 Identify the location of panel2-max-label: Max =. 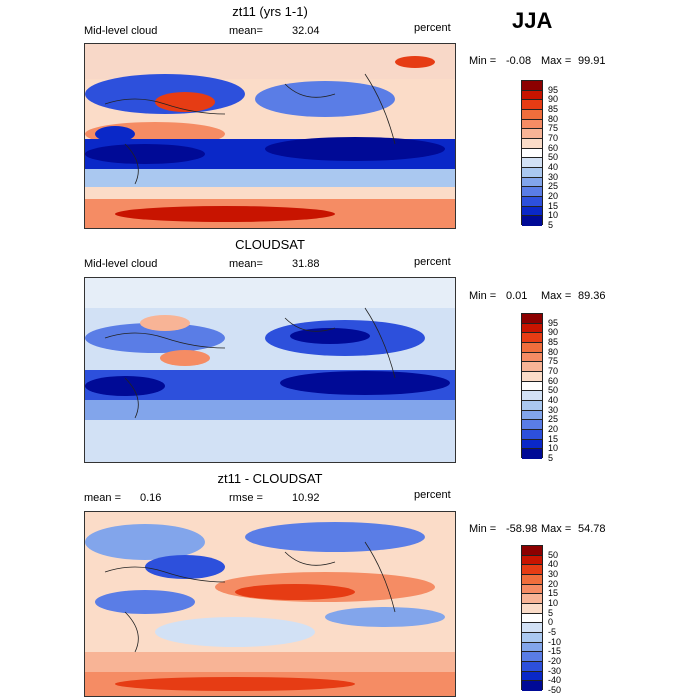
(556, 296).